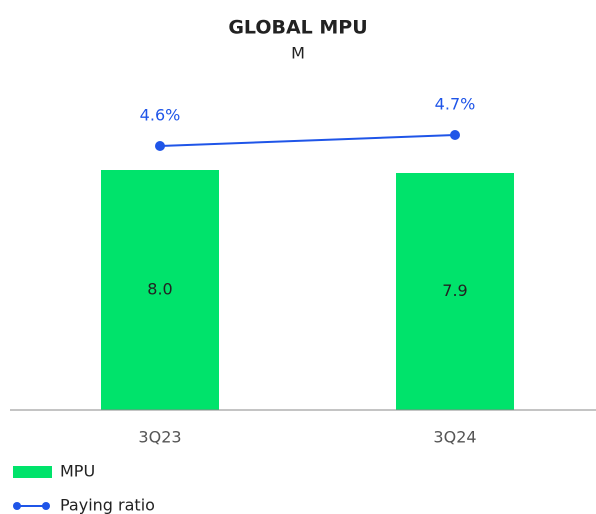  What do you see at coordinates (455, 104) in the screenshot?
I see `line-value-label: 4.7%` at bounding box center [455, 104].